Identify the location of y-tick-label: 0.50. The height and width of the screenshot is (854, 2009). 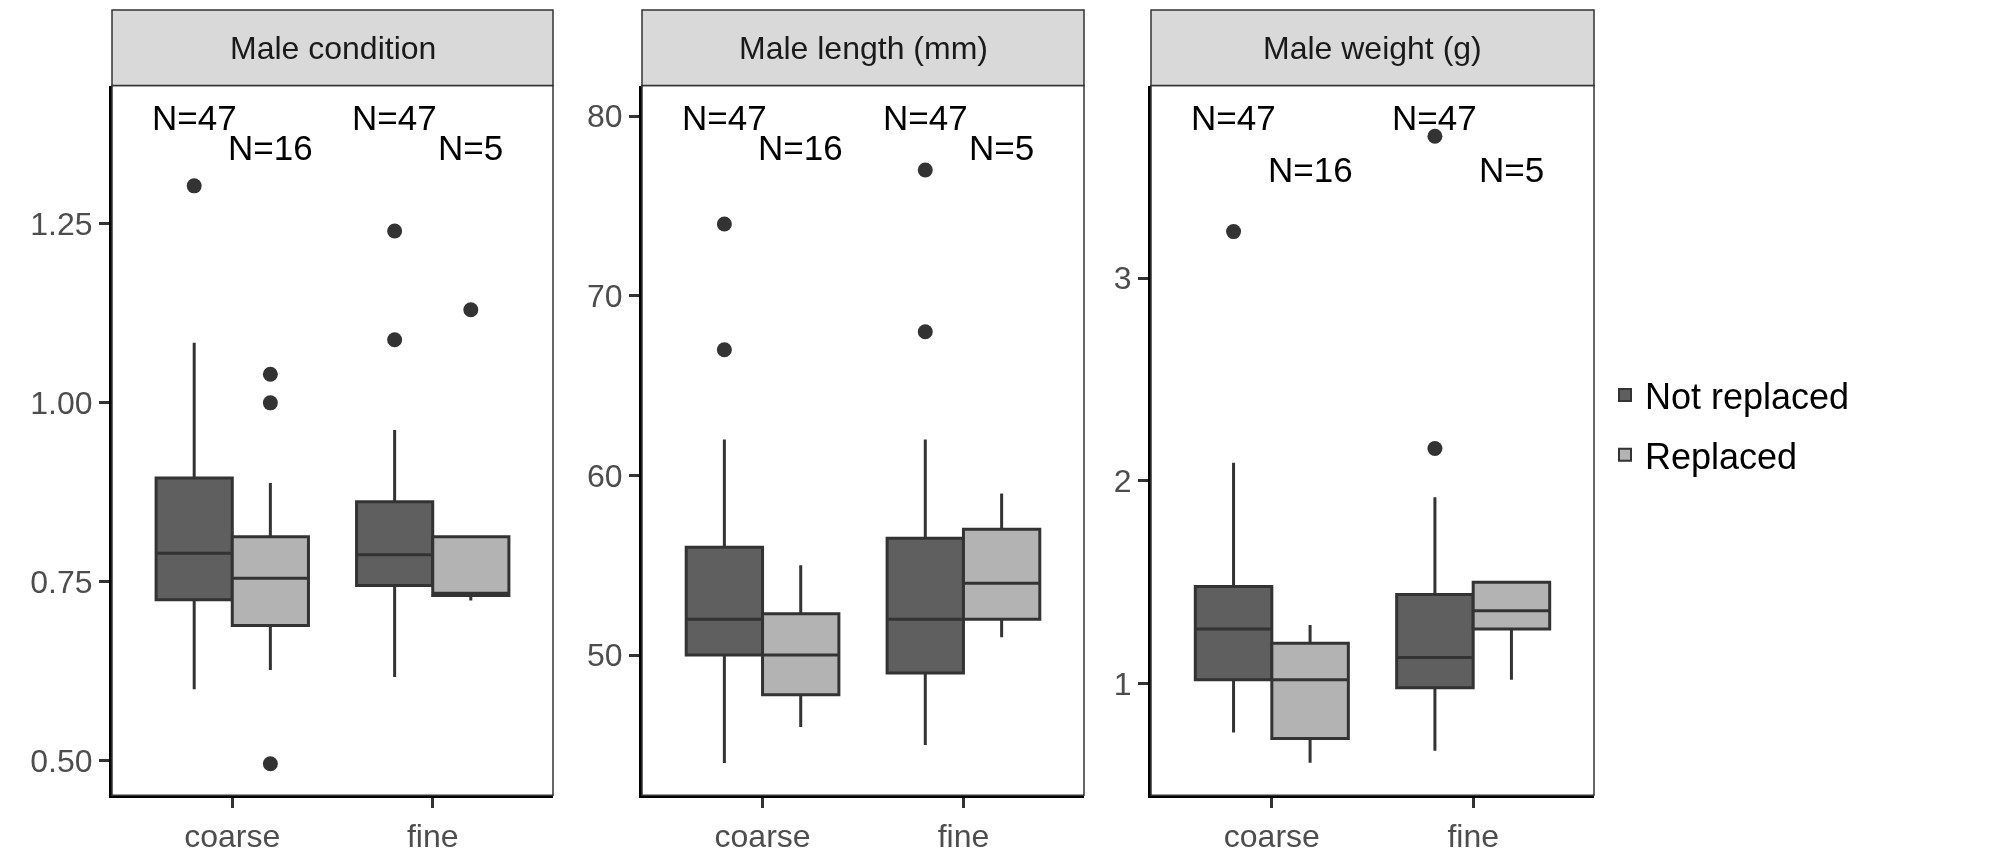
(61, 761).